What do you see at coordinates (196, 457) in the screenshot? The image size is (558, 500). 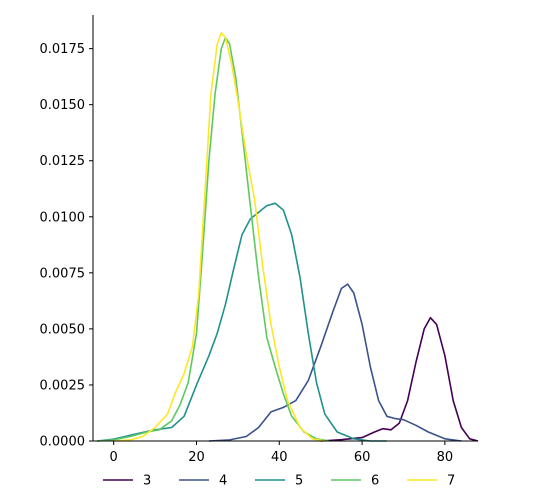 I see `x-tick-label: 20` at bounding box center [196, 457].